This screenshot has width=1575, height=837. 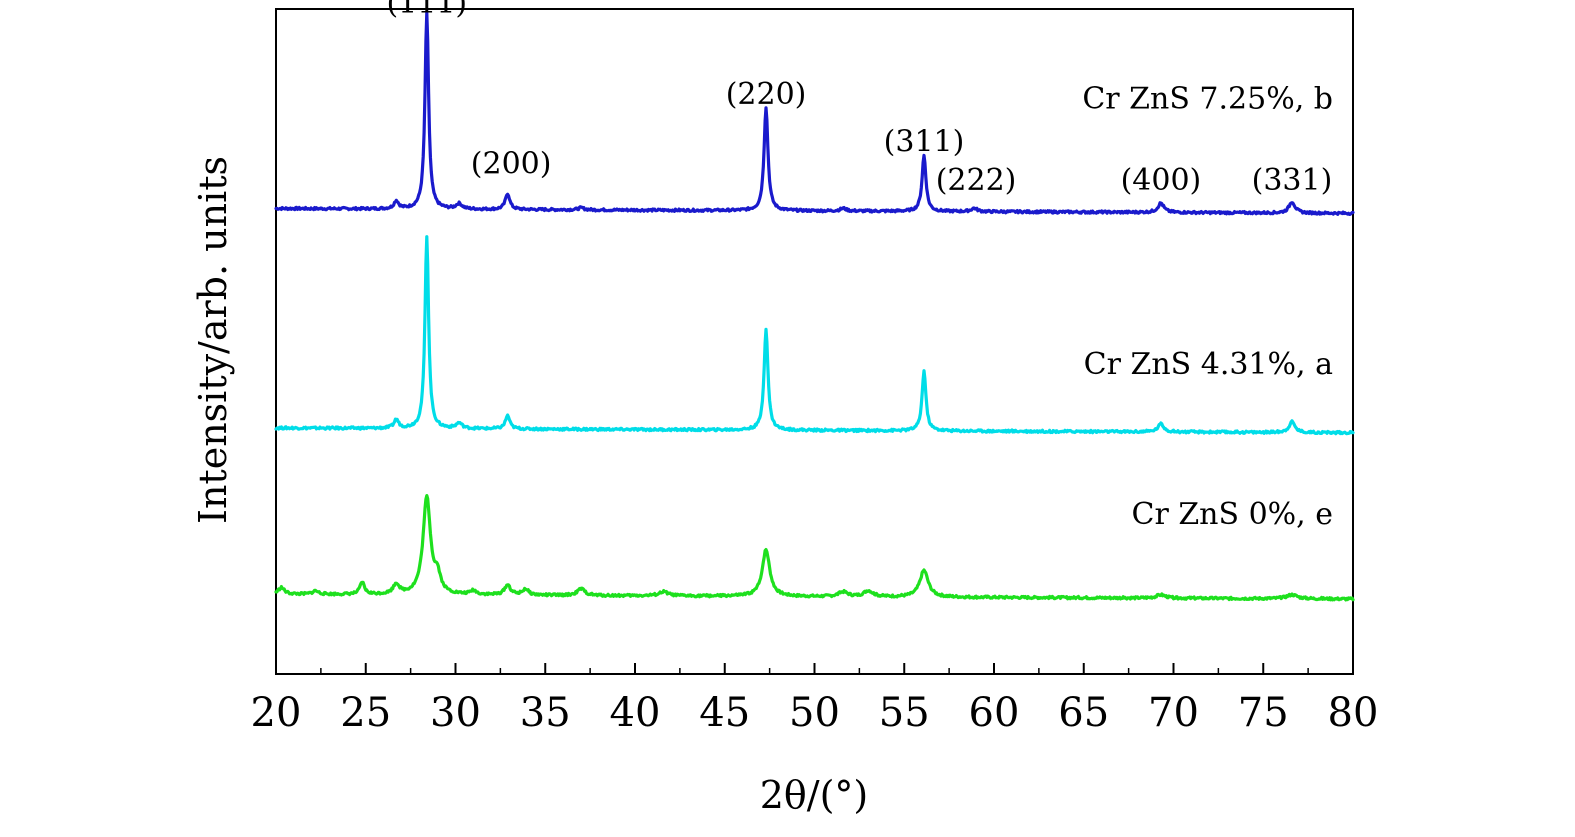 What do you see at coordinates (1173, 713) in the screenshot?
I see `x-tick-label: 70` at bounding box center [1173, 713].